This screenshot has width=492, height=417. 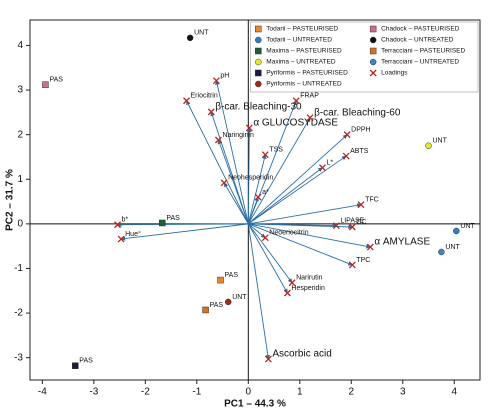 What do you see at coordinates (295, 123) in the screenshot?
I see `loading-label: α GLUCOSYDASE` at bounding box center [295, 123].